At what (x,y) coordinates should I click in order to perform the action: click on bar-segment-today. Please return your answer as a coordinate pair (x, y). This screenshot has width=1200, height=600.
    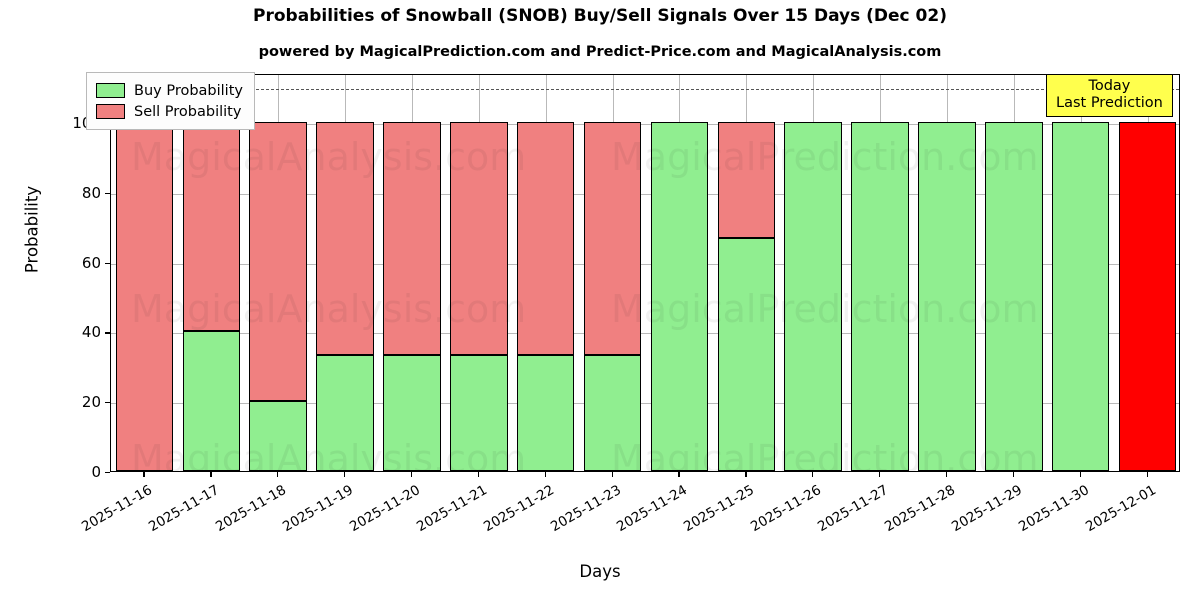
    Looking at the image, I should click on (1147, 296).